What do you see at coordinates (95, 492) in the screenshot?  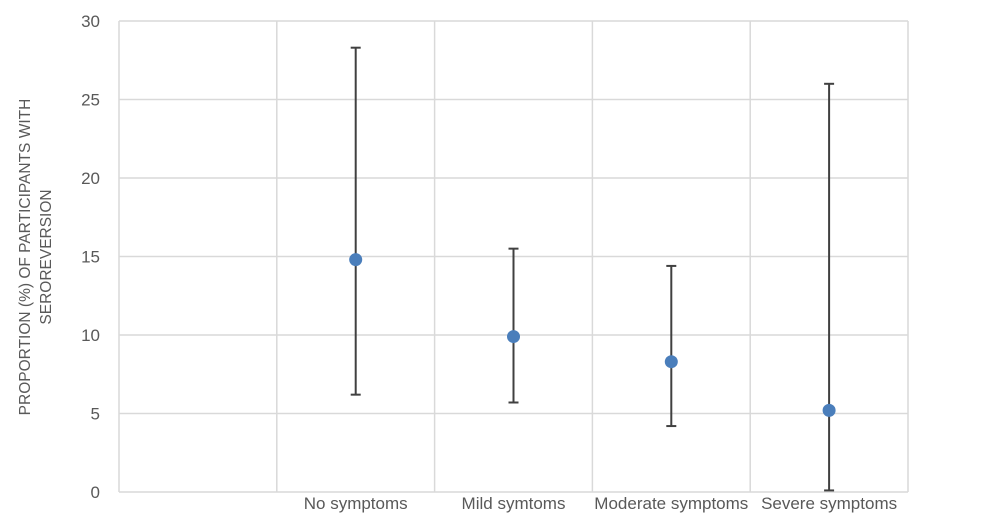 I see `y-tick-label: 0` at bounding box center [95, 492].